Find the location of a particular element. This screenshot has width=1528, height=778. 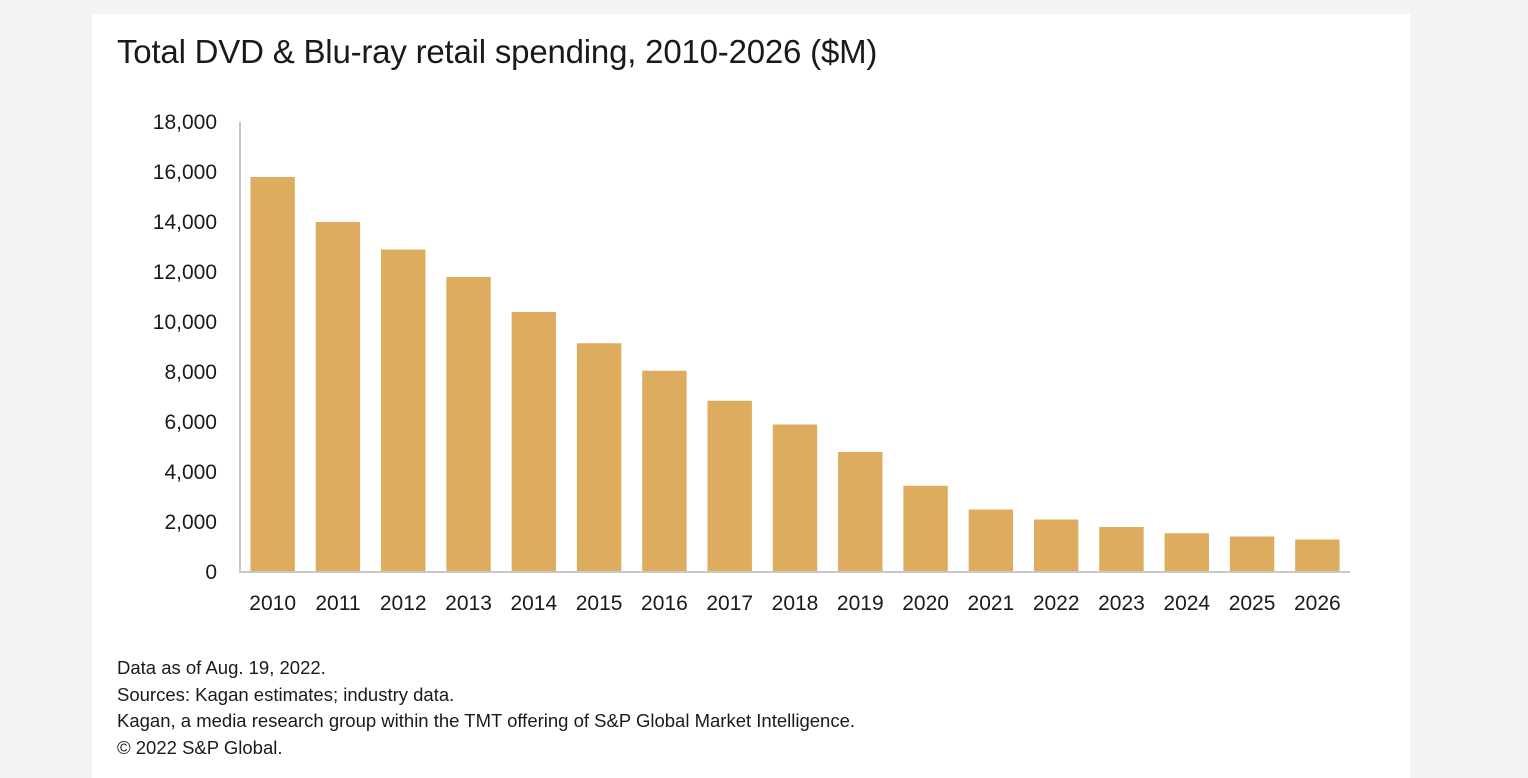

y-tick-label: 16,000 is located at coordinates (185, 172).